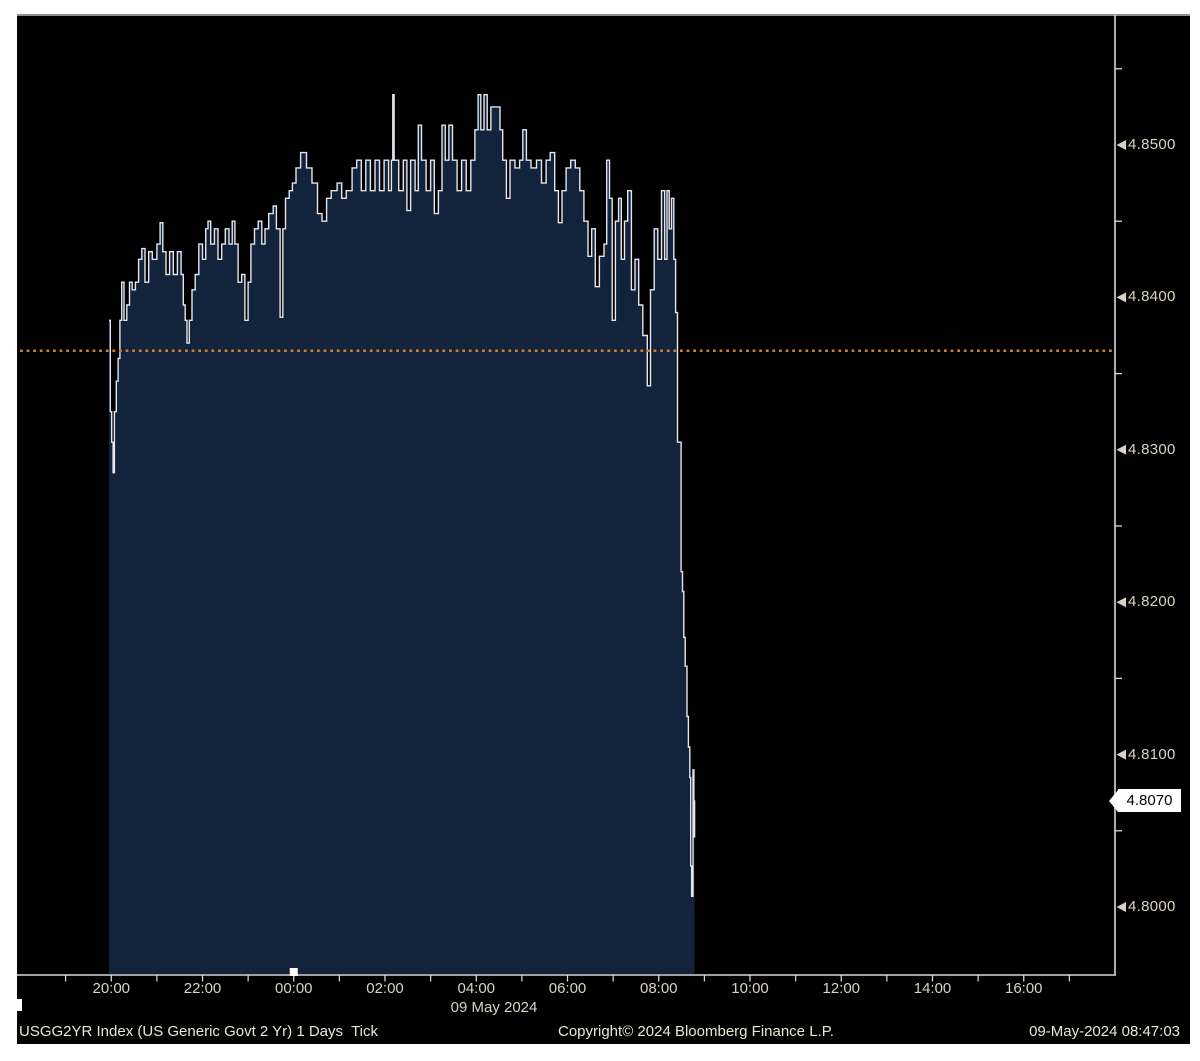 The width and height of the screenshot is (1200, 1061). What do you see at coordinates (1152, 906) in the screenshot?
I see `y-axis-label: 4.8000` at bounding box center [1152, 906].